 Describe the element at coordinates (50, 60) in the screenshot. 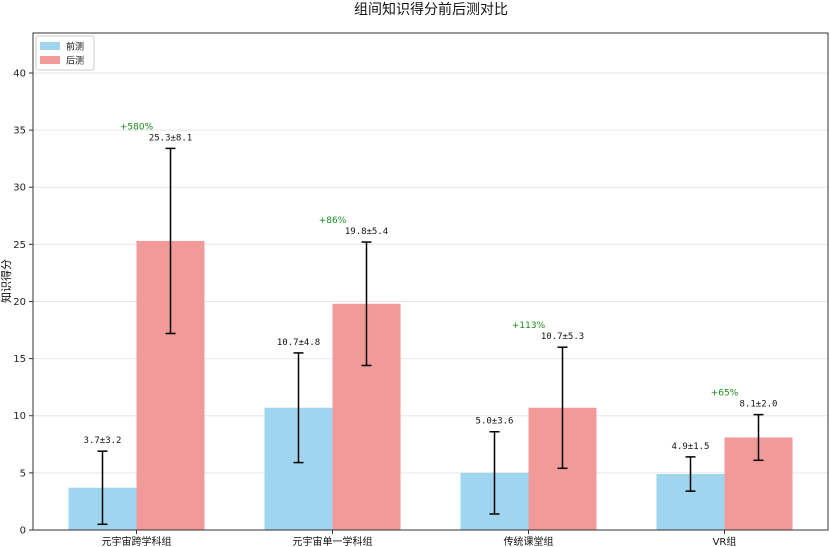

I see `legend-swatch-post` at that location.